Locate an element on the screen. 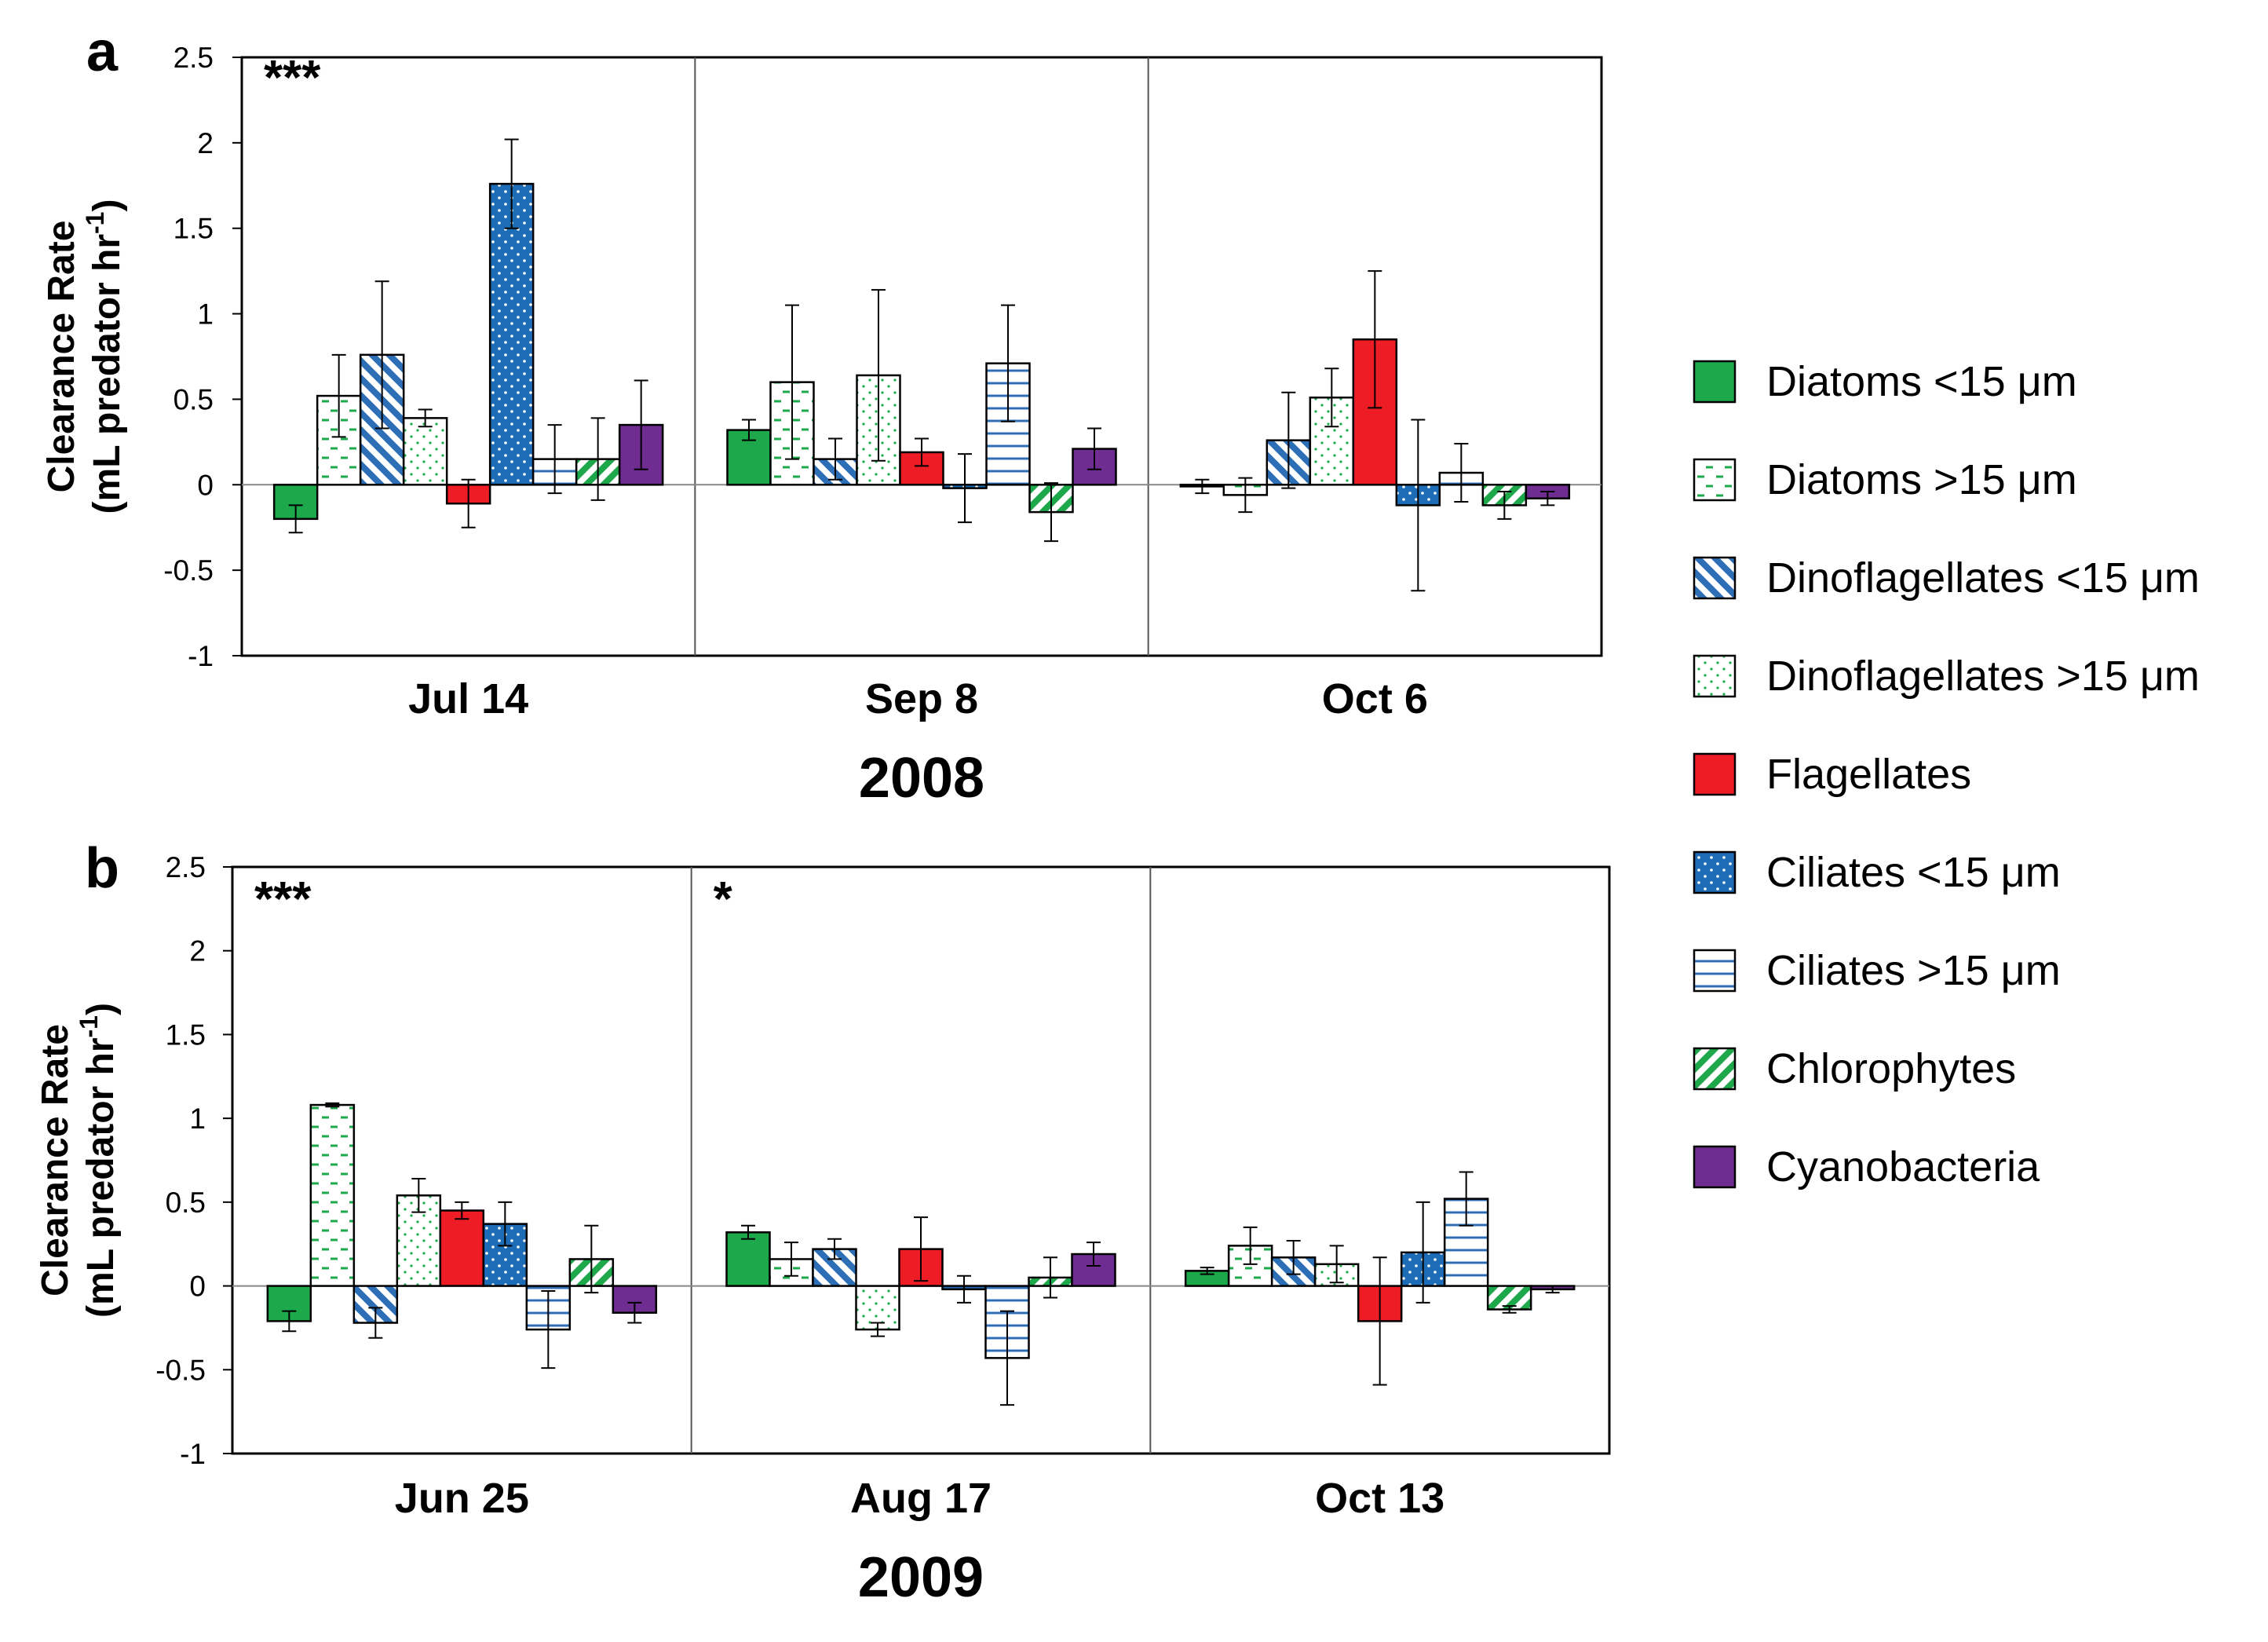  date-label: Aug 17 is located at coordinates (921, 1498).